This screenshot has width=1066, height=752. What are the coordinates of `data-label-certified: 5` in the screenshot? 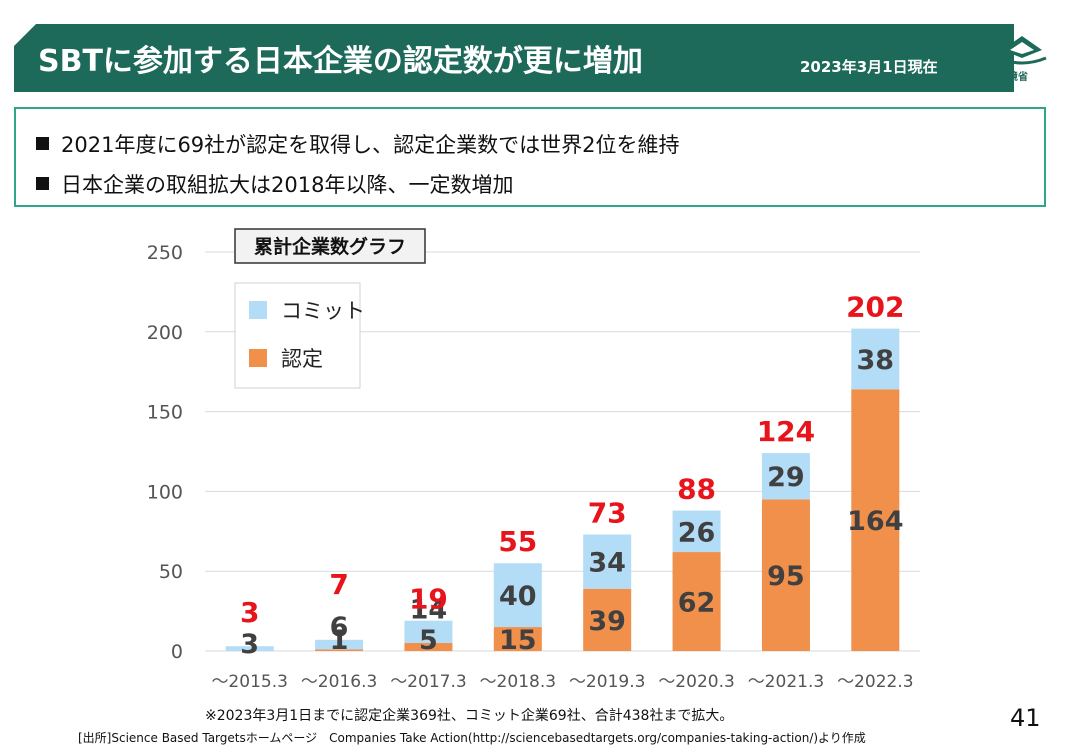 It's located at (428, 640).